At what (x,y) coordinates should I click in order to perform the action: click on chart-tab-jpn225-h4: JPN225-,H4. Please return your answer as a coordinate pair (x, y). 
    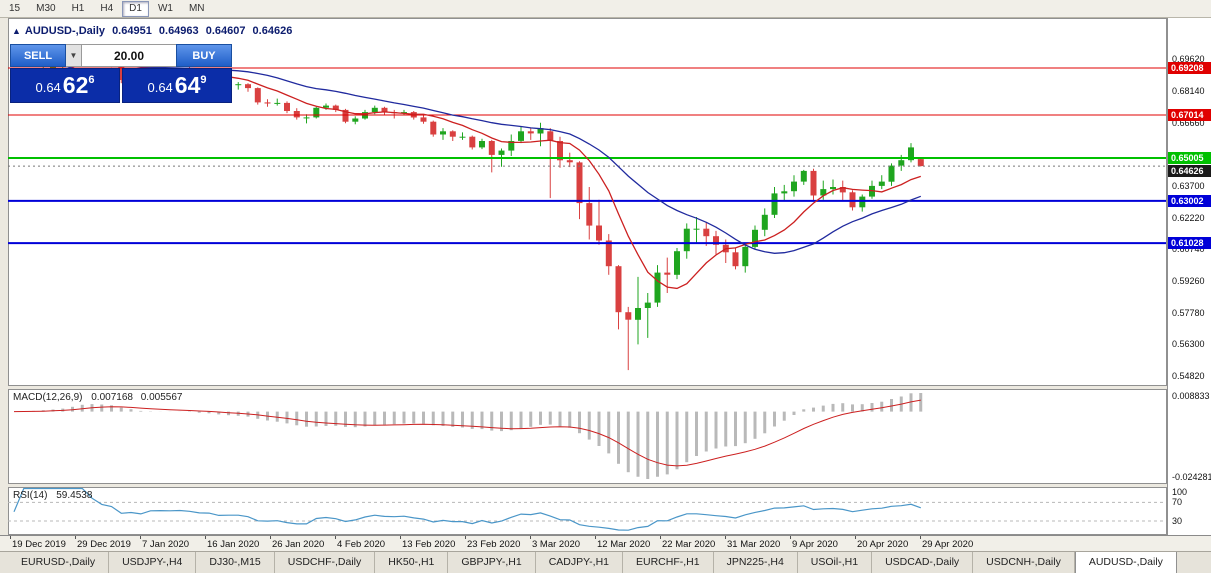
    Looking at the image, I should click on (756, 562).